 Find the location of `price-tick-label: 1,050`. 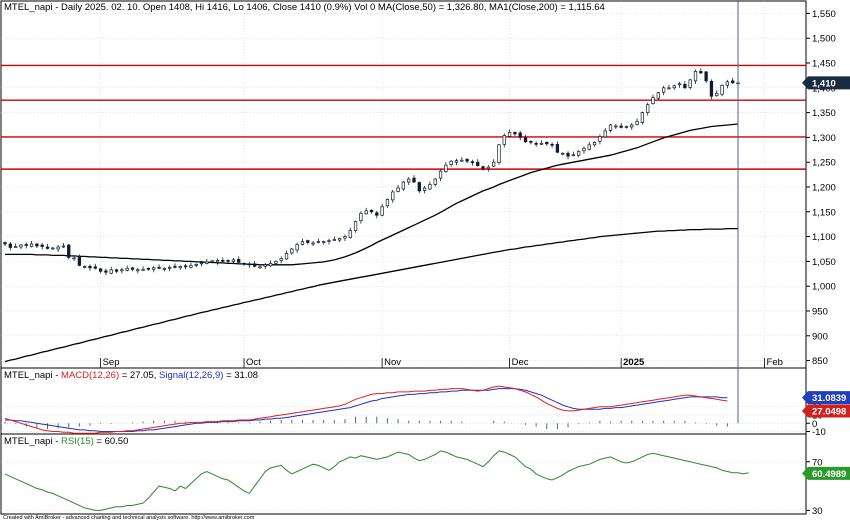

price-tick-label: 1,050 is located at coordinates (824, 262).